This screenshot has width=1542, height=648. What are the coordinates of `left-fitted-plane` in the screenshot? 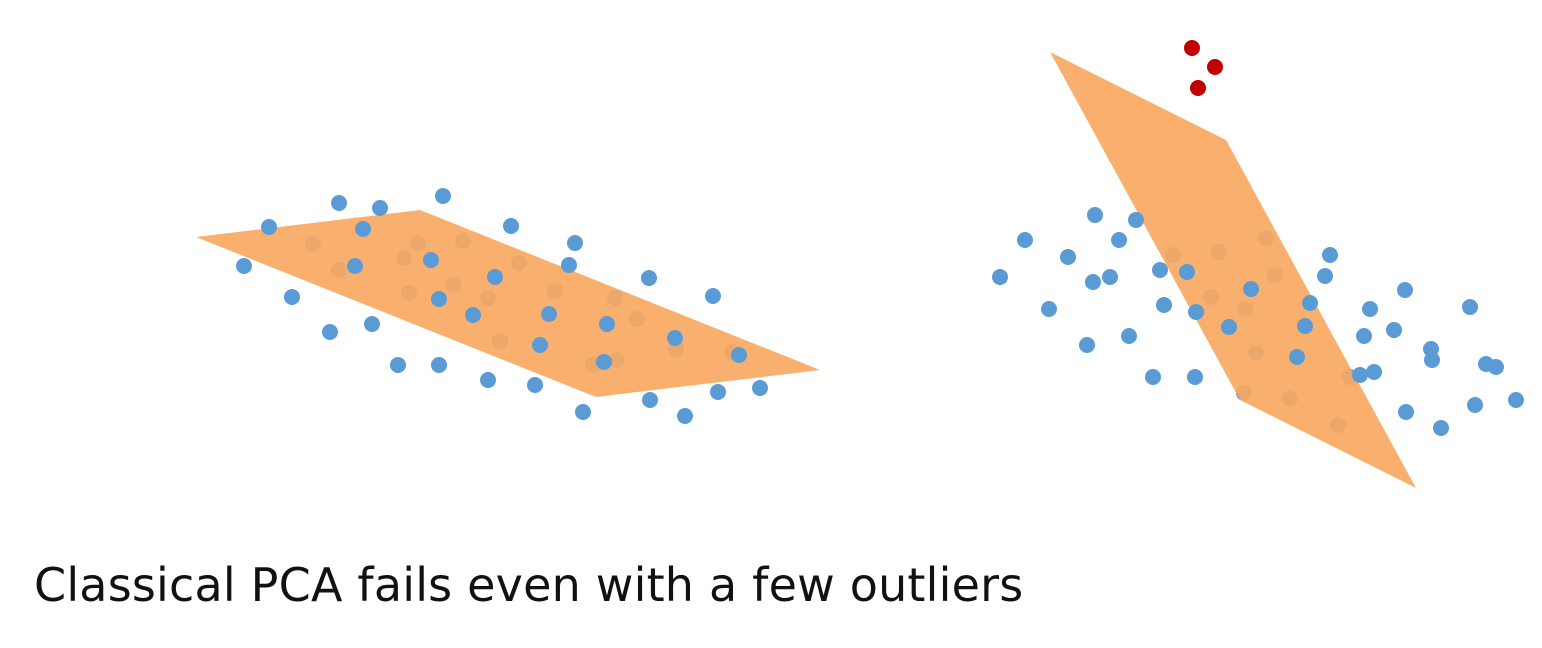 It's located at (508, 303).